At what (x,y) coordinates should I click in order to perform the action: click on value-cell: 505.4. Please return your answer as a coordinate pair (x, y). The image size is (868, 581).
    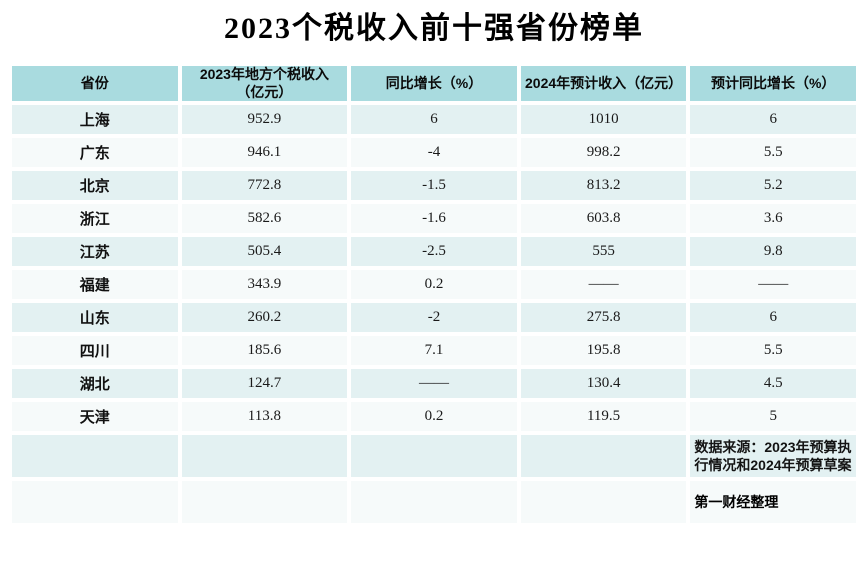
    Looking at the image, I should click on (264, 251).